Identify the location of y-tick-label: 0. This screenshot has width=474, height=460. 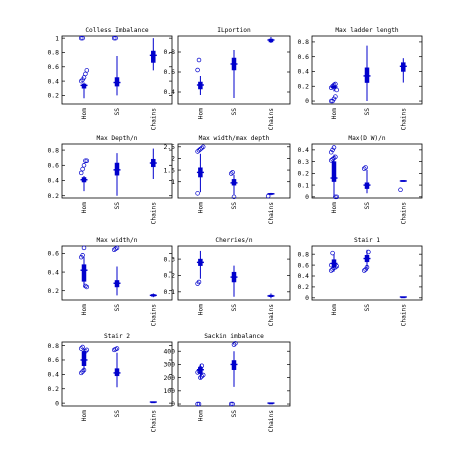
(307, 101).